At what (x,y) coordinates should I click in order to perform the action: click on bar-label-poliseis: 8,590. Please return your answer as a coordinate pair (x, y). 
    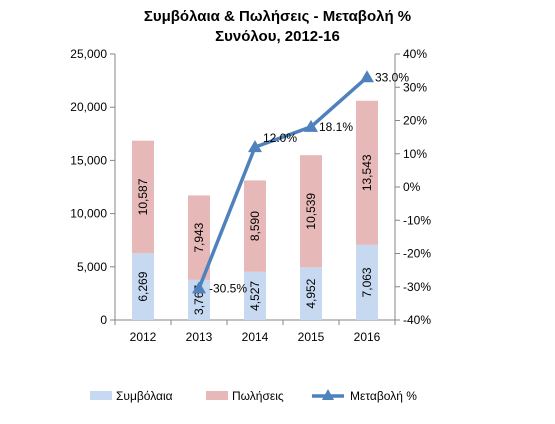
    Looking at the image, I should click on (255, 226).